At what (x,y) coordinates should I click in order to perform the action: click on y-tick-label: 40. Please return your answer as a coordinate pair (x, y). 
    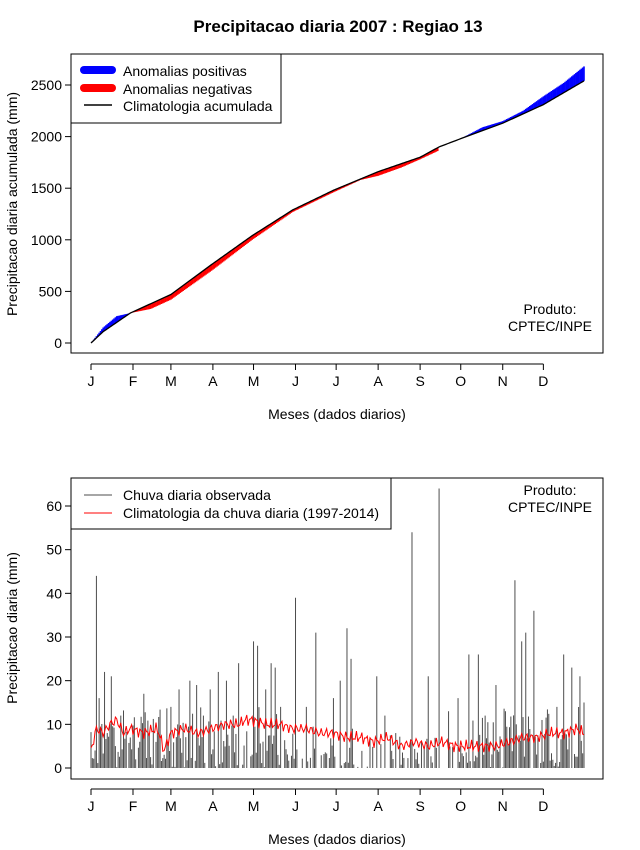
    Looking at the image, I should click on (54, 593).